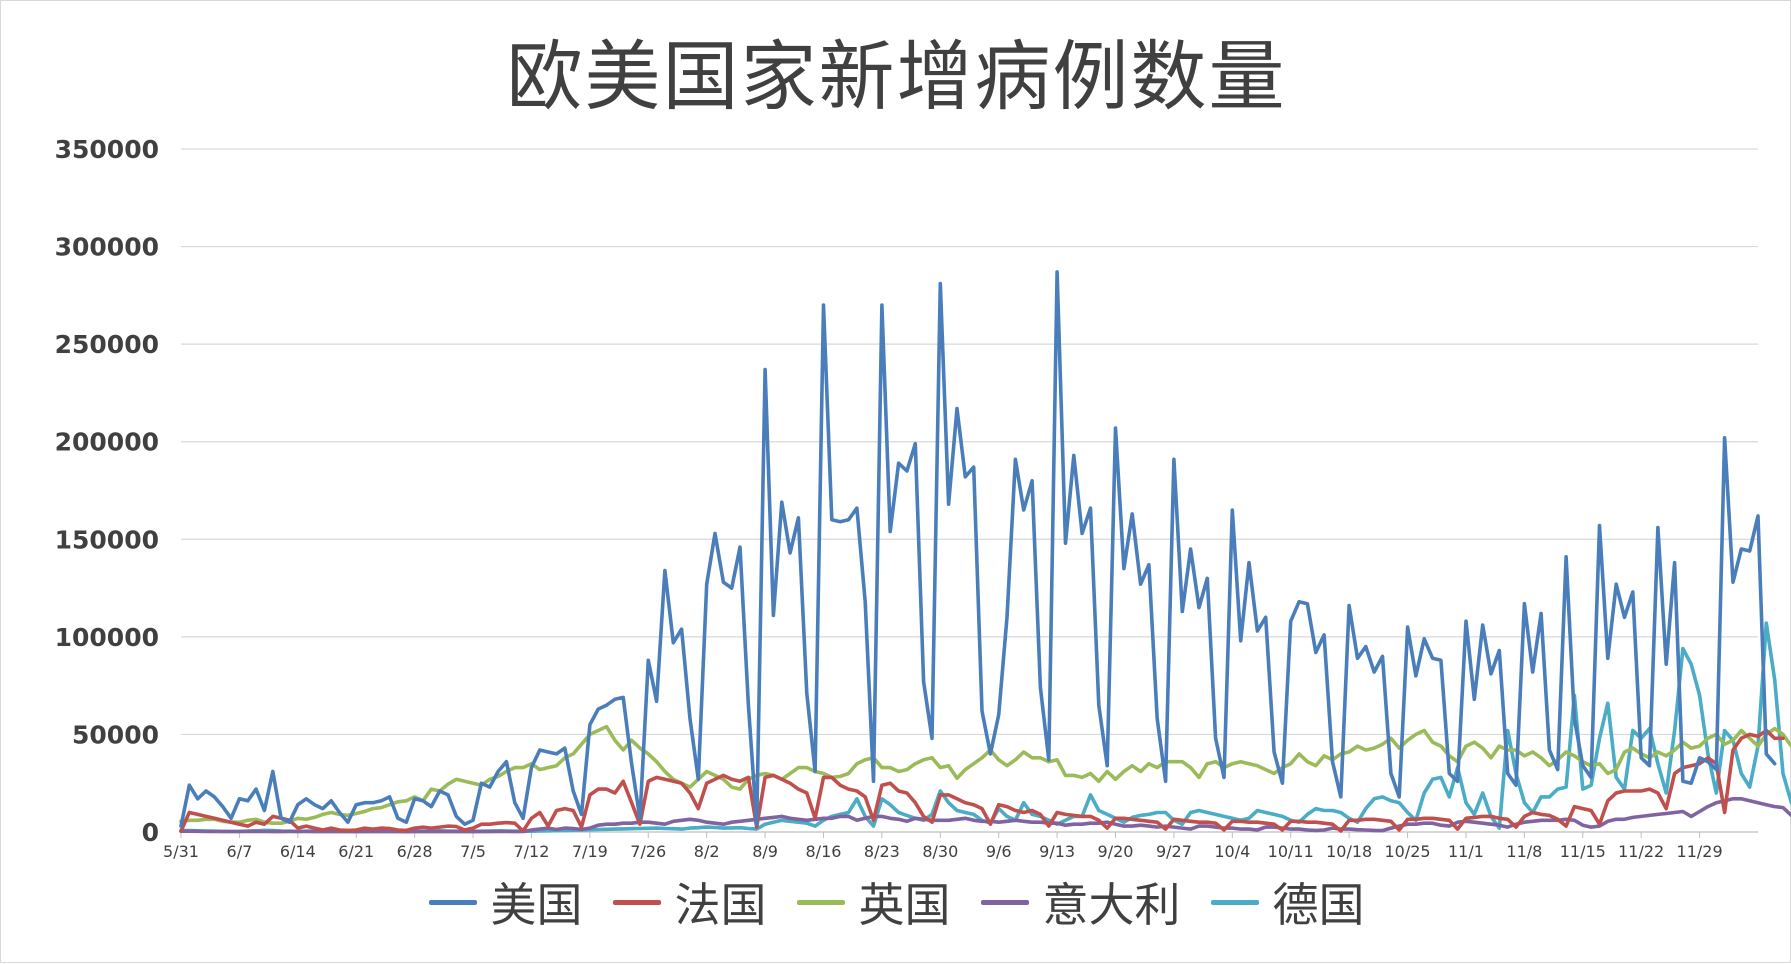 The width and height of the screenshot is (1791, 964). What do you see at coordinates (940, 851) in the screenshot?
I see `x-tick-label: 8/30` at bounding box center [940, 851].